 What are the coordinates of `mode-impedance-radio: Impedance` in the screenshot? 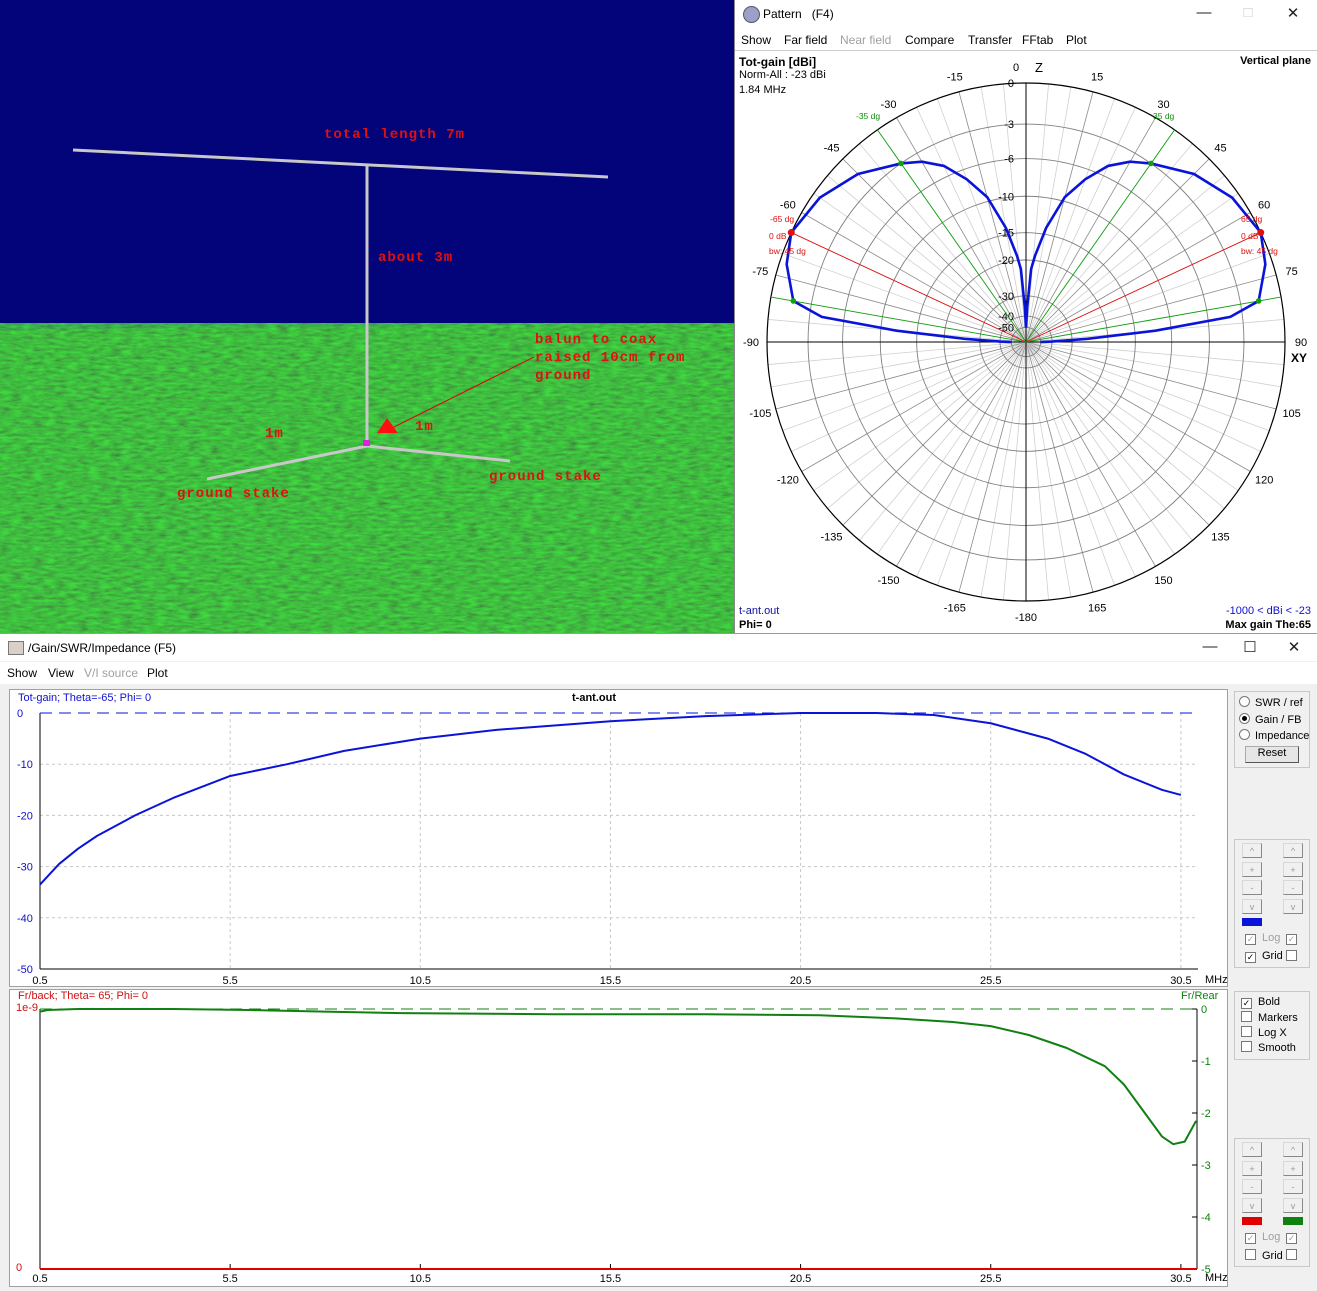 It's located at (1274, 735).